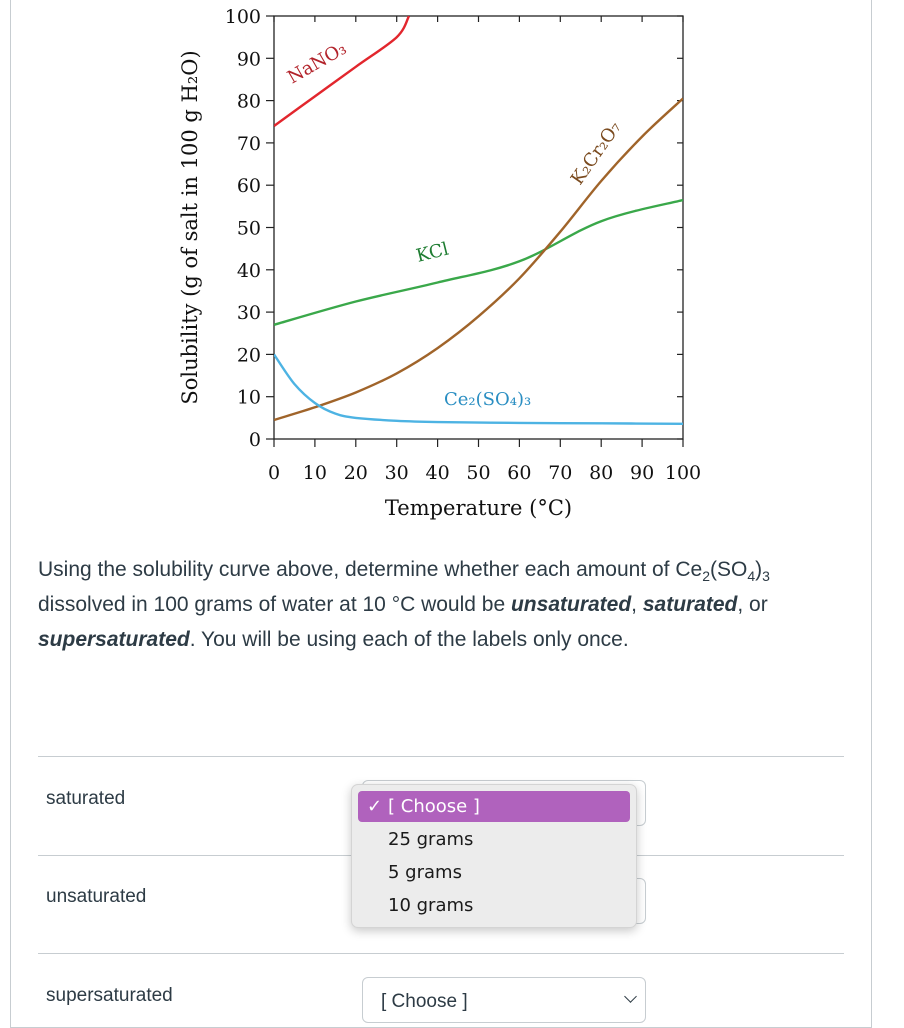 The image size is (904, 1028). Describe the element at coordinates (596, 153) in the screenshot. I see `series-label-k2cr2o7: K₂Cr₂O₇` at that location.